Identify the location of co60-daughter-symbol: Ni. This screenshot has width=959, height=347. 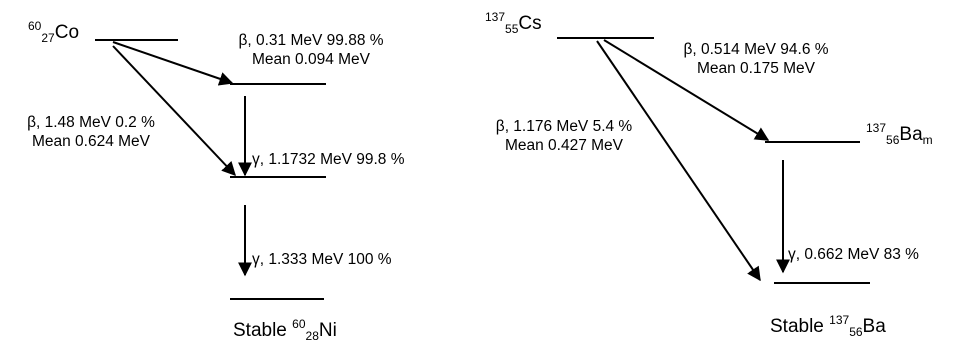
(327, 330).